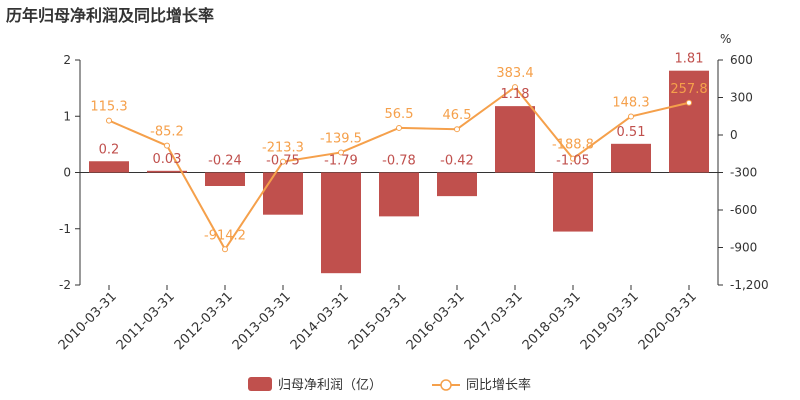 This screenshot has width=800, height=400. What do you see at coordinates (515, 94) in the screenshot?
I see `bar-value-label: 1.18` at bounding box center [515, 94].